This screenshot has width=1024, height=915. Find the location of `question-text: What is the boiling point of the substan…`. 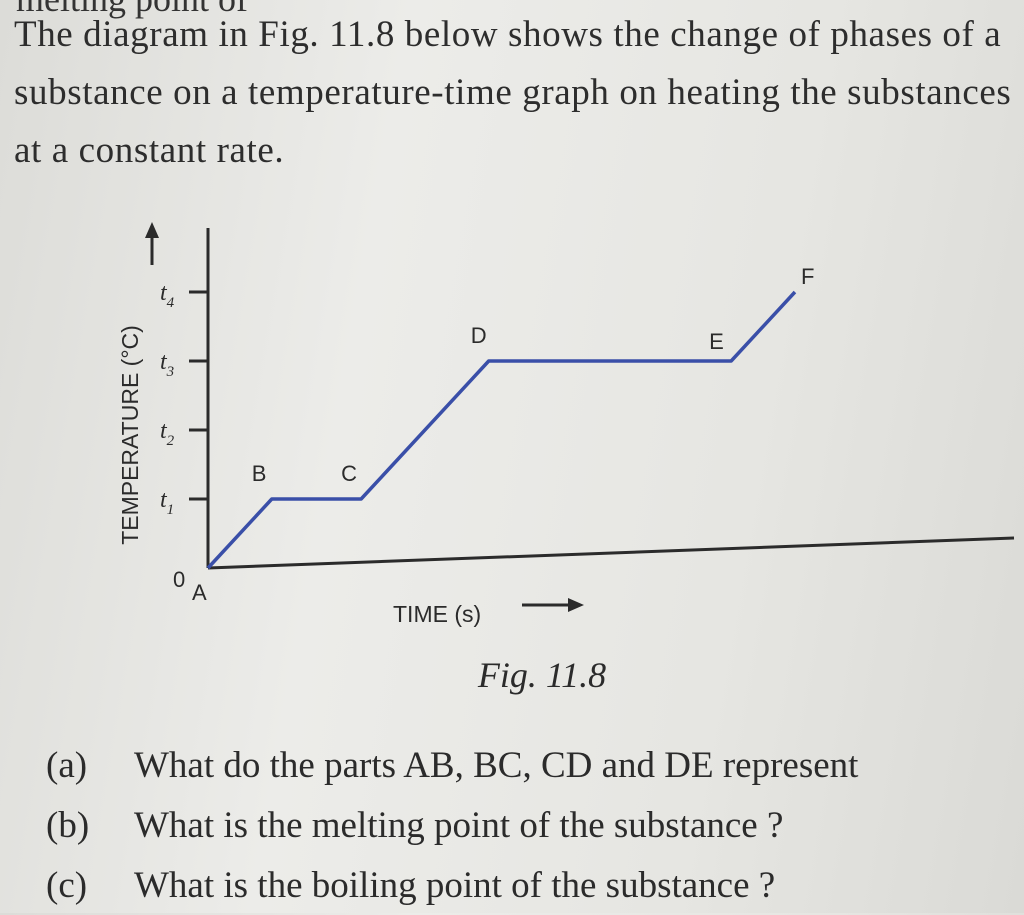

question-text: What is the boiling point of the substan… is located at coordinates (455, 885).